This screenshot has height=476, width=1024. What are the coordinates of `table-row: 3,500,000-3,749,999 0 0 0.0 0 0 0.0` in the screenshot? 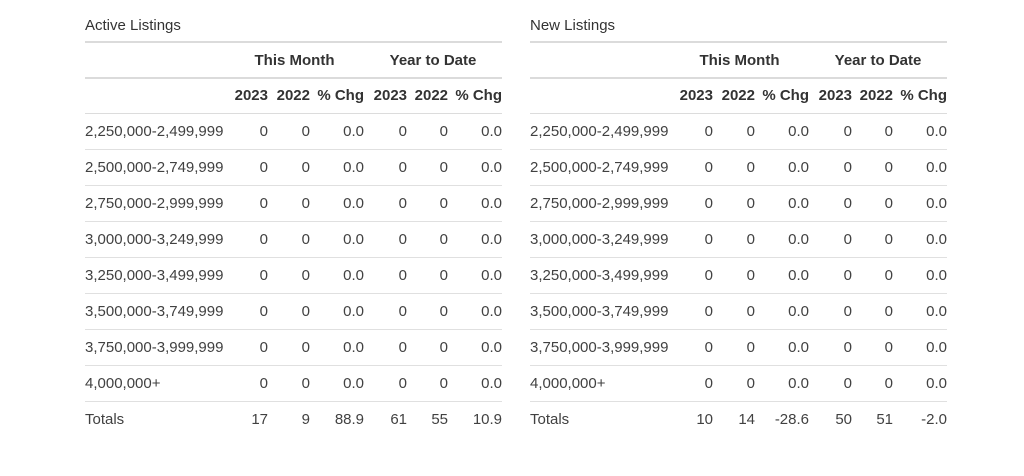 It's located at (739, 311).